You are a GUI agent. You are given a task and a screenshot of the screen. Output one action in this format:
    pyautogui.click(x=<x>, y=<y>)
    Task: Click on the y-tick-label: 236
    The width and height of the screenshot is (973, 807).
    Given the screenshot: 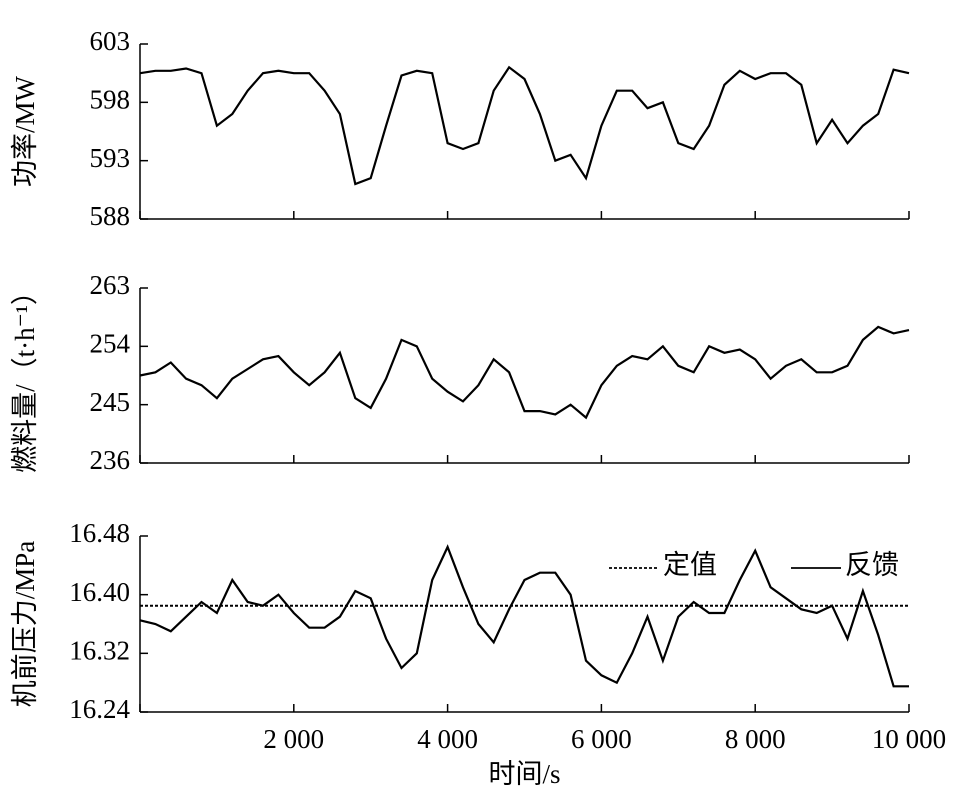 What is the action you would take?
    pyautogui.click(x=110, y=460)
    